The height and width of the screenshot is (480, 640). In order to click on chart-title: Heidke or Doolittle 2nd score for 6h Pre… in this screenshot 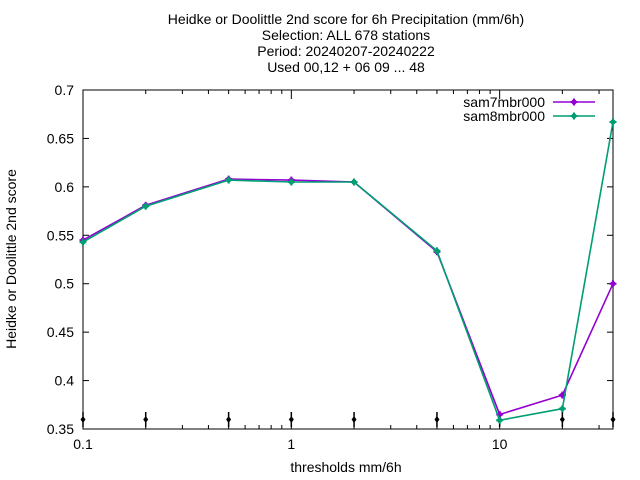, I will do `click(346, 43)`.